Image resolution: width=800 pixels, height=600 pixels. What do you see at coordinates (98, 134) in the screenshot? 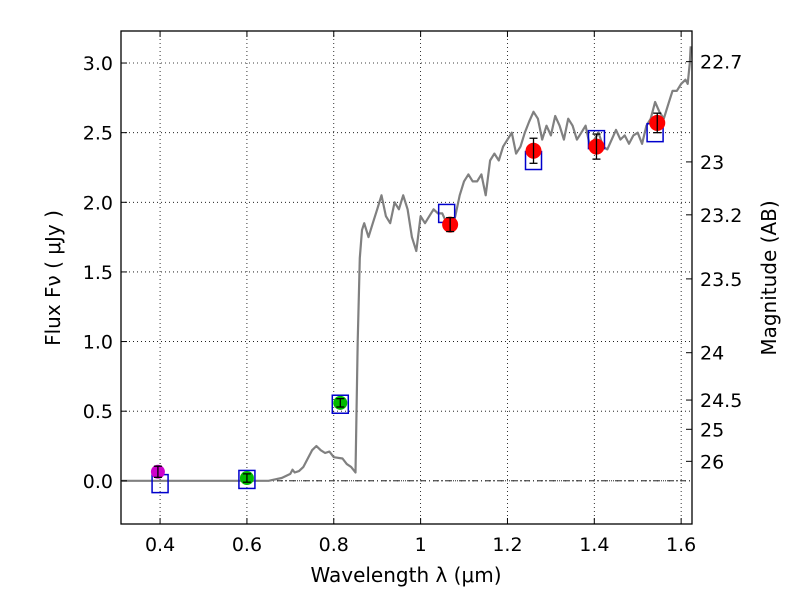
I see `y-tick-label: 2.5` at bounding box center [98, 134].